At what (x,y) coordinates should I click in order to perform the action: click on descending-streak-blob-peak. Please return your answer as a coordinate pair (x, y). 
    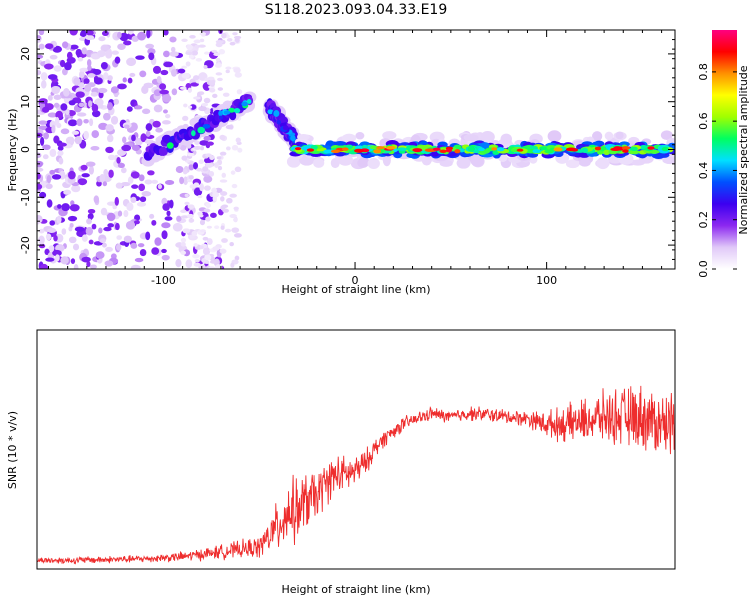
    Looking at the image, I should click on (293, 138).